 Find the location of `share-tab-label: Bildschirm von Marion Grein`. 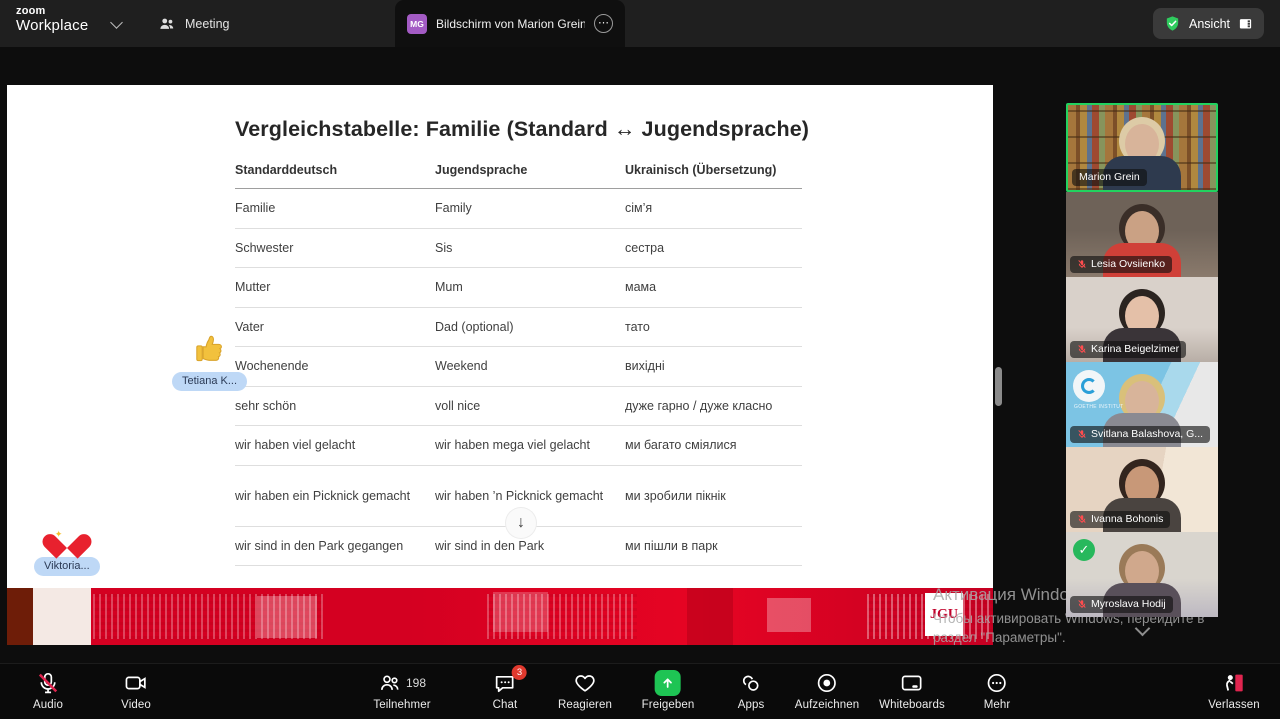

share-tab-label: Bildschirm von Marion Grein is located at coordinates (510, 23).